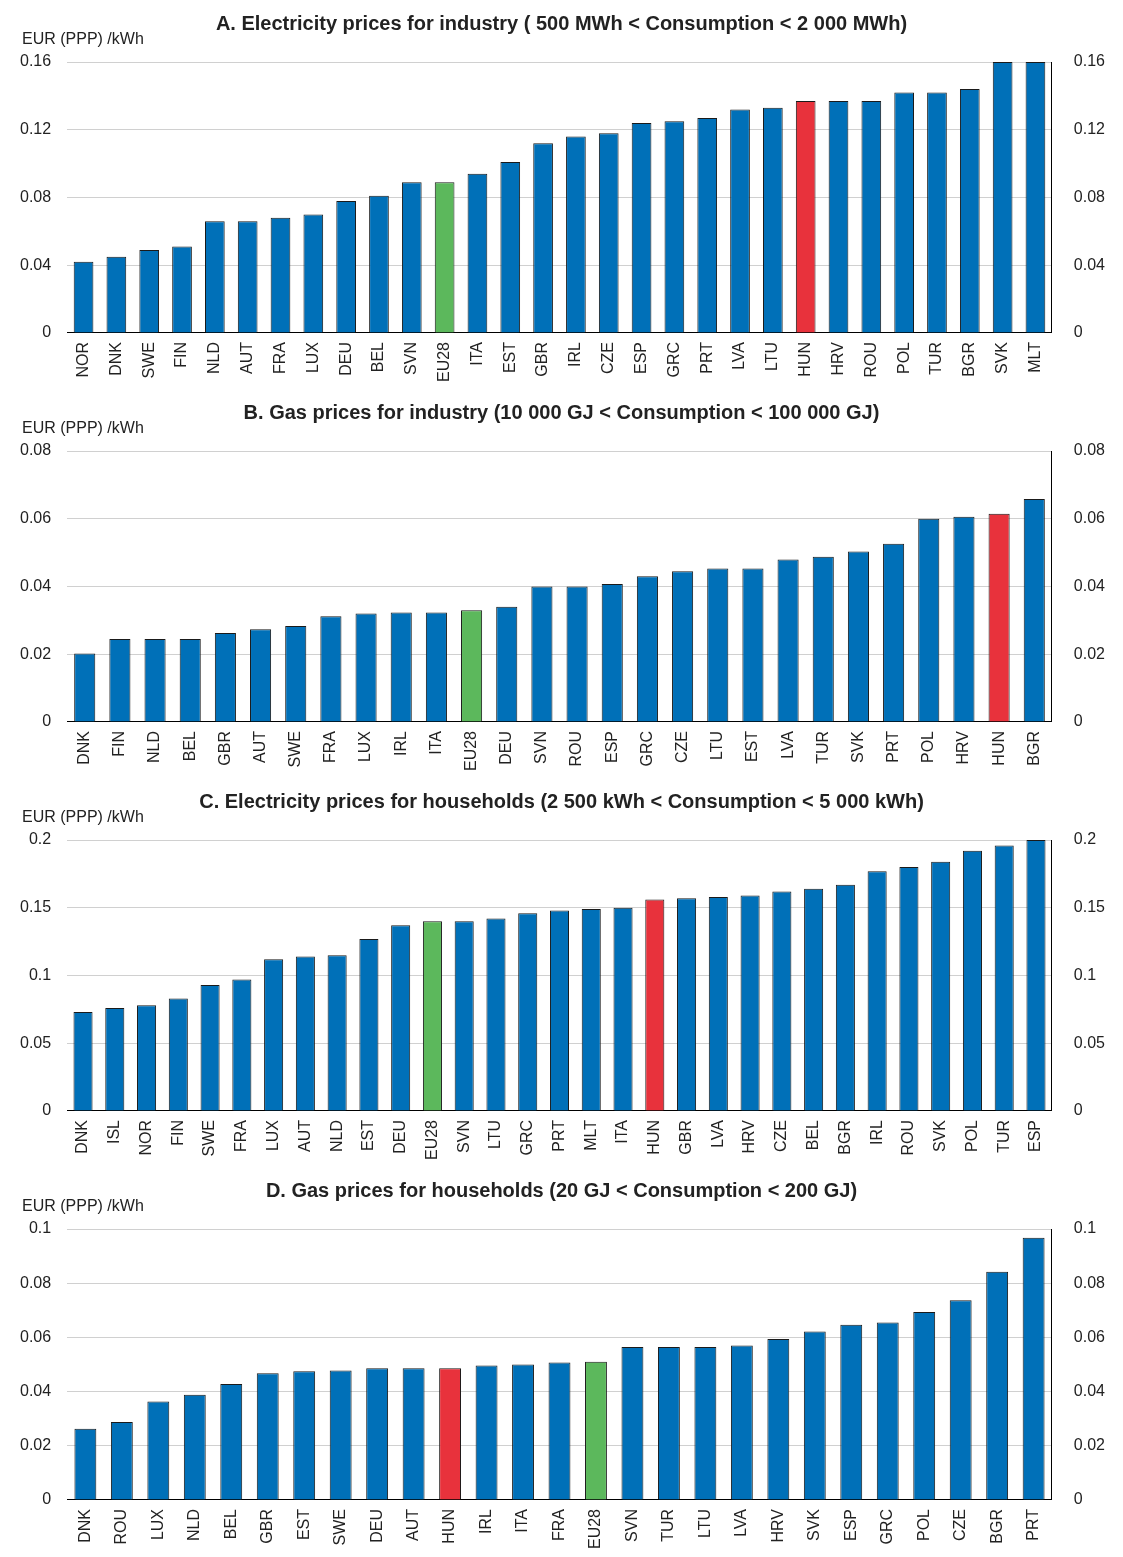  I want to click on y2-tick-label: 0.12, so click(1089, 129).